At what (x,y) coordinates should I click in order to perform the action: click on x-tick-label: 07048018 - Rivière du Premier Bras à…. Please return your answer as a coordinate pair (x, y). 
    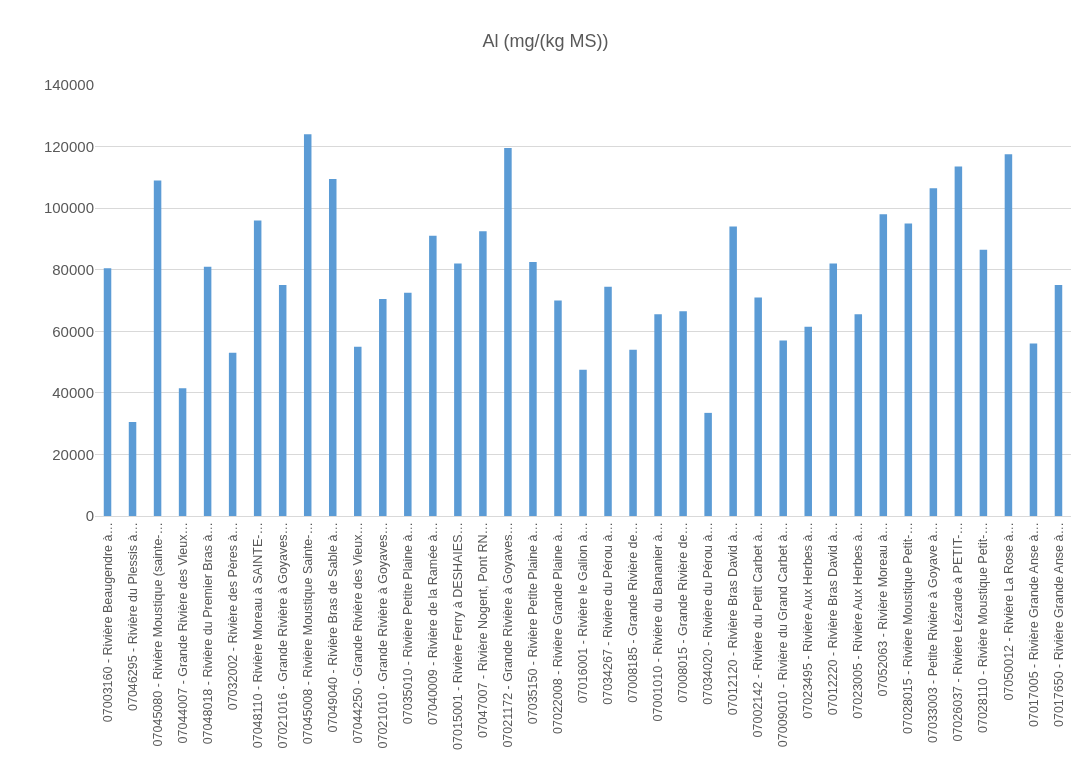
    Looking at the image, I should click on (207, 633).